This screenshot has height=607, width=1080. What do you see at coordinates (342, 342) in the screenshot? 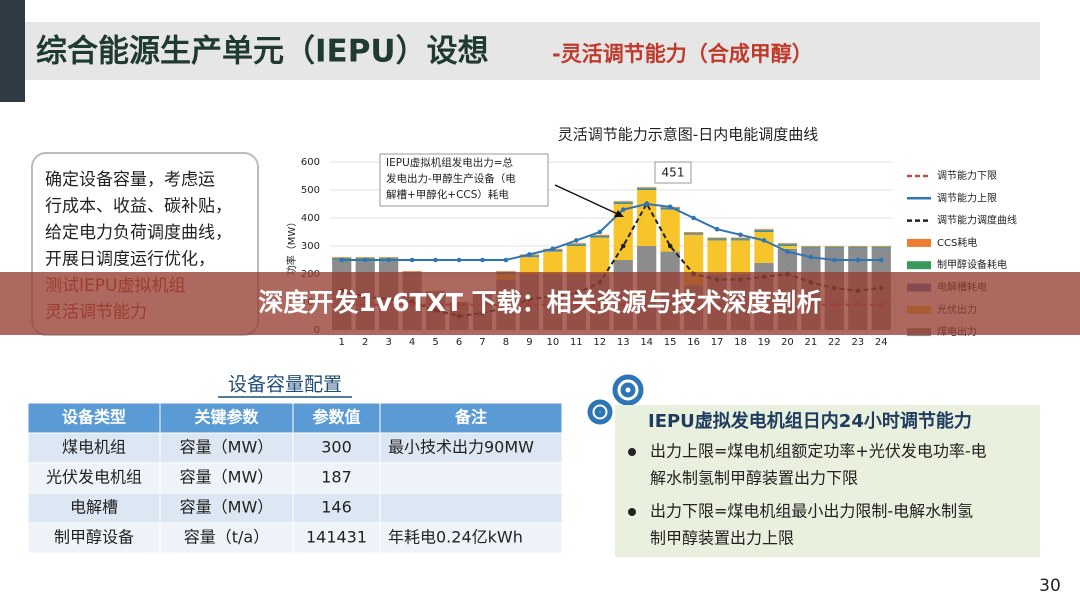
I see `x-tick-label: 1` at bounding box center [342, 342].